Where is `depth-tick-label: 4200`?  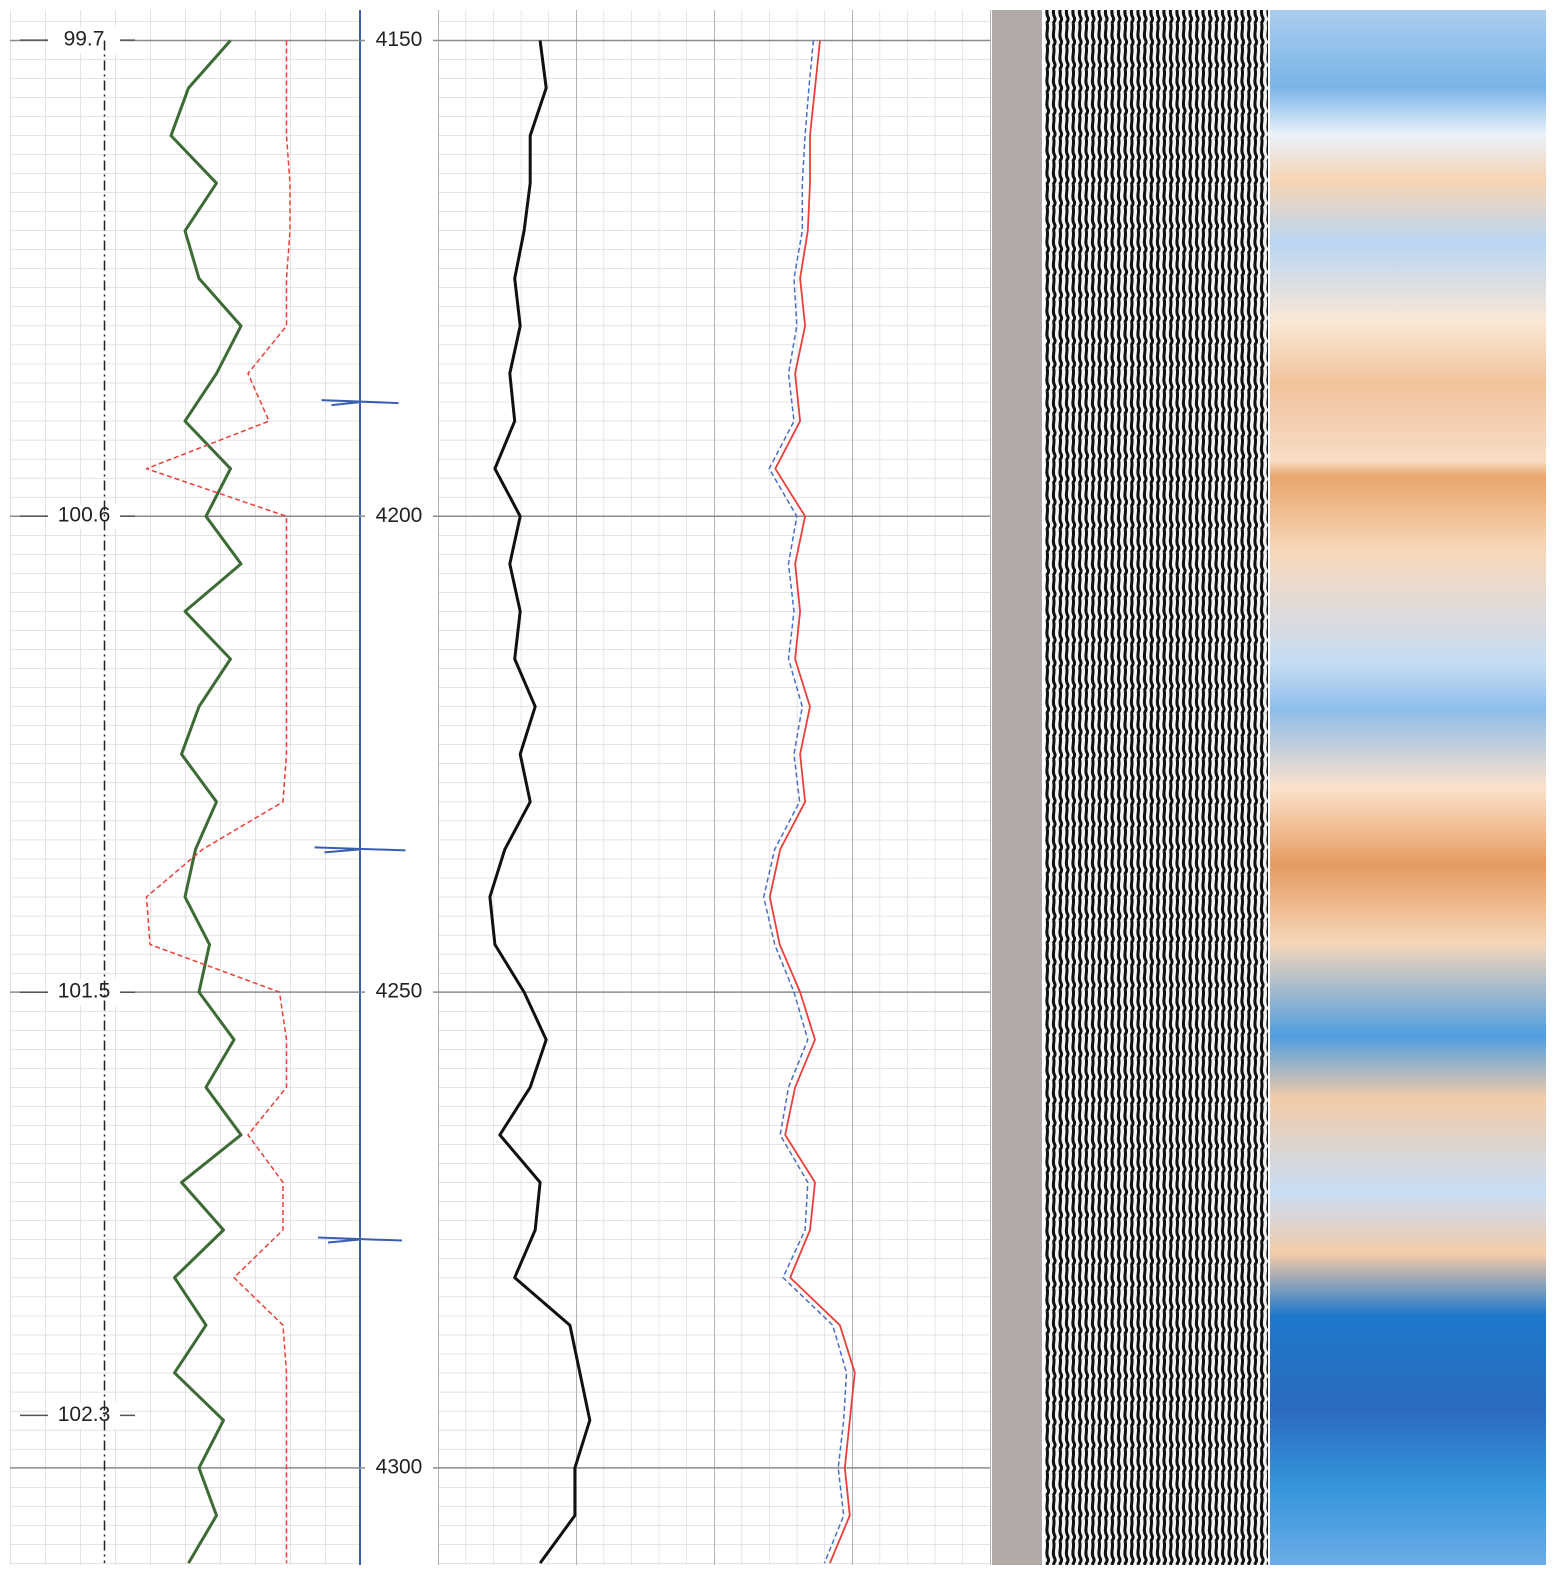
depth-tick-label: 4200 is located at coordinates (399, 515).